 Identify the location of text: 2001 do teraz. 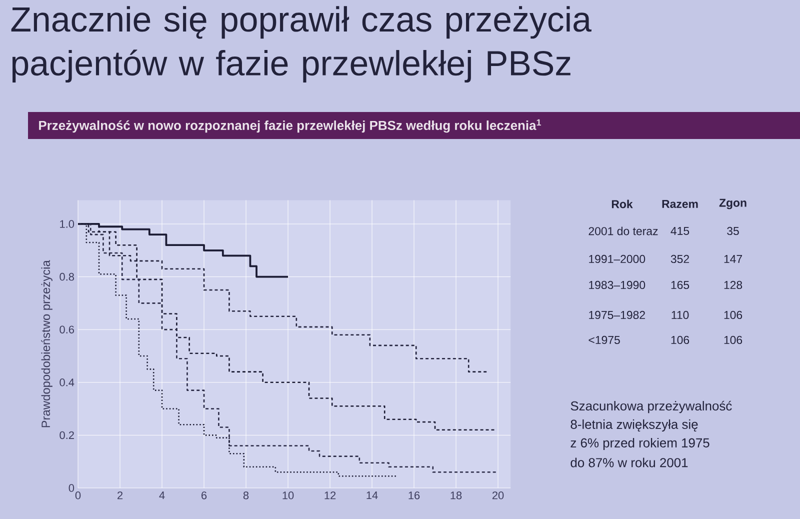
(623, 231).